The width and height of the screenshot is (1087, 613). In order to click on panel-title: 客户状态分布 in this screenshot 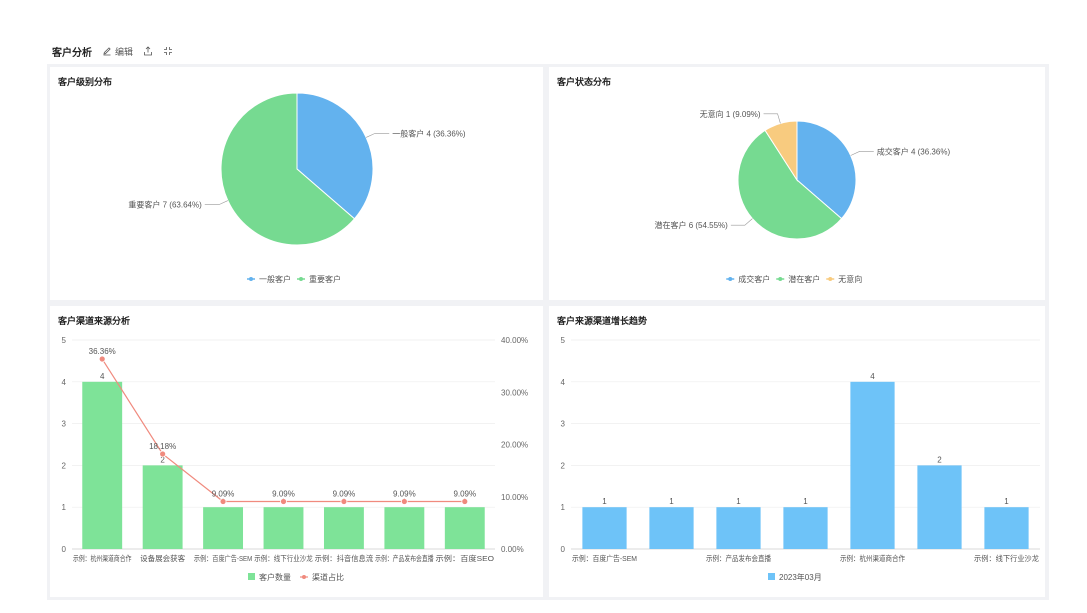, I will do `click(584, 82)`.